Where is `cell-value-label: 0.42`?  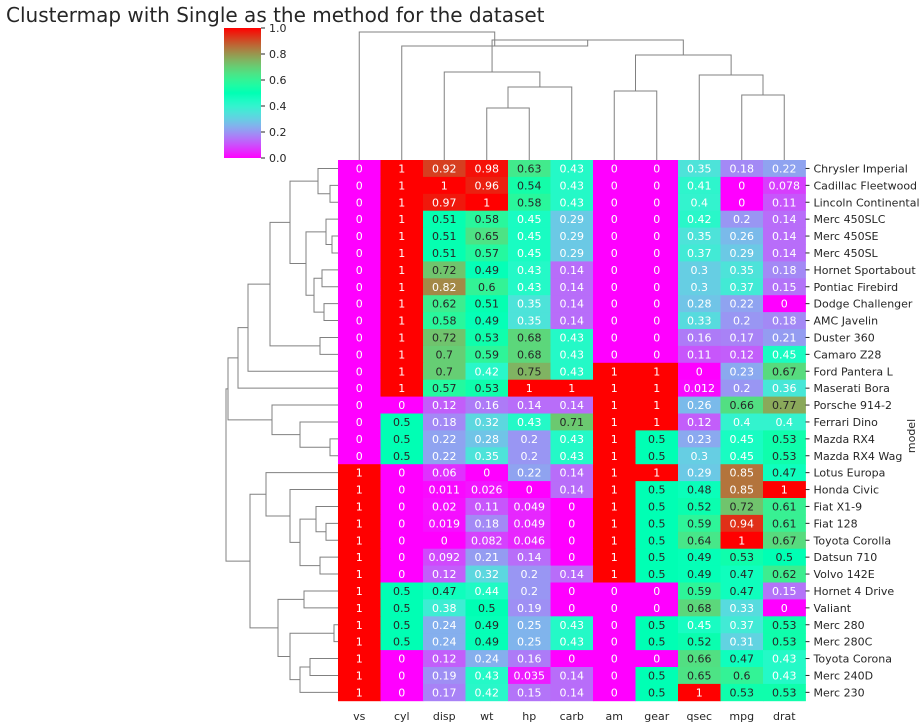
cell-value-label: 0.42 is located at coordinates (699, 219).